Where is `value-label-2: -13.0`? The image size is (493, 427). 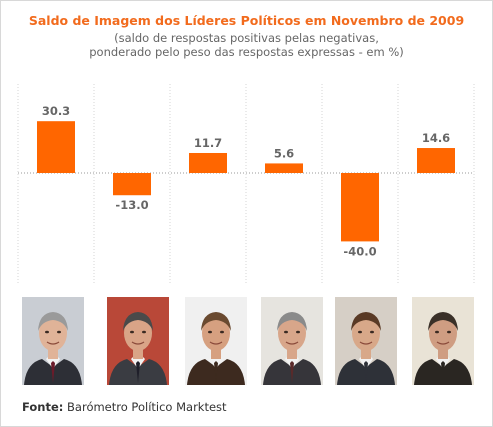 value-label-2: -13.0 is located at coordinates (131, 205).